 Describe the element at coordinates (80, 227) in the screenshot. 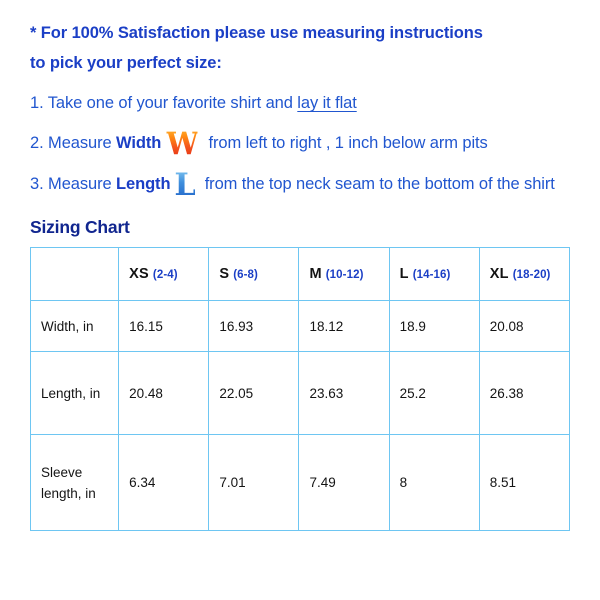

I see `sizing-chart-title: Sizing Chart` at that location.